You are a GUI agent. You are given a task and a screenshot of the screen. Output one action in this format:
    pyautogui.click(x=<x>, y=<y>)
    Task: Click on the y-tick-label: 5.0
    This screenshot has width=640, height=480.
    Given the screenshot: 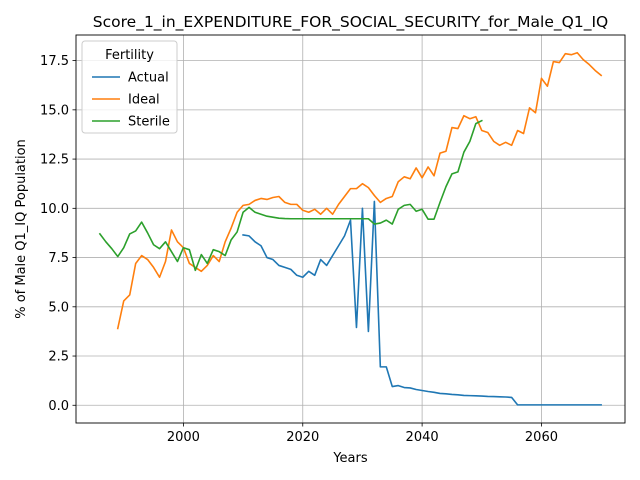 What is the action you would take?
    pyautogui.click(x=58, y=307)
    